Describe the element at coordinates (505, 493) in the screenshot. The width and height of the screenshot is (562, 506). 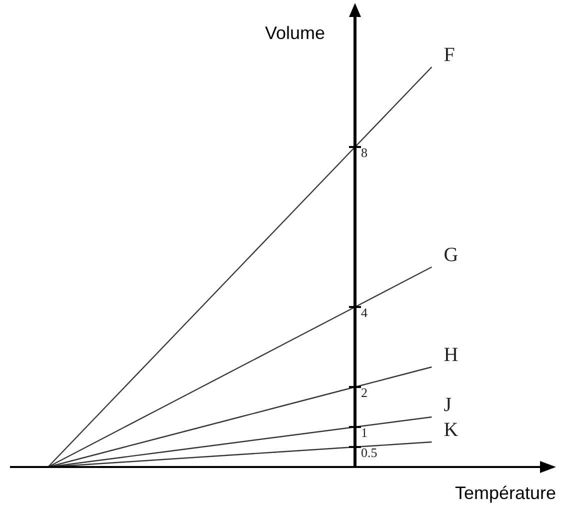
I see `x-axis-title: Température` at that location.